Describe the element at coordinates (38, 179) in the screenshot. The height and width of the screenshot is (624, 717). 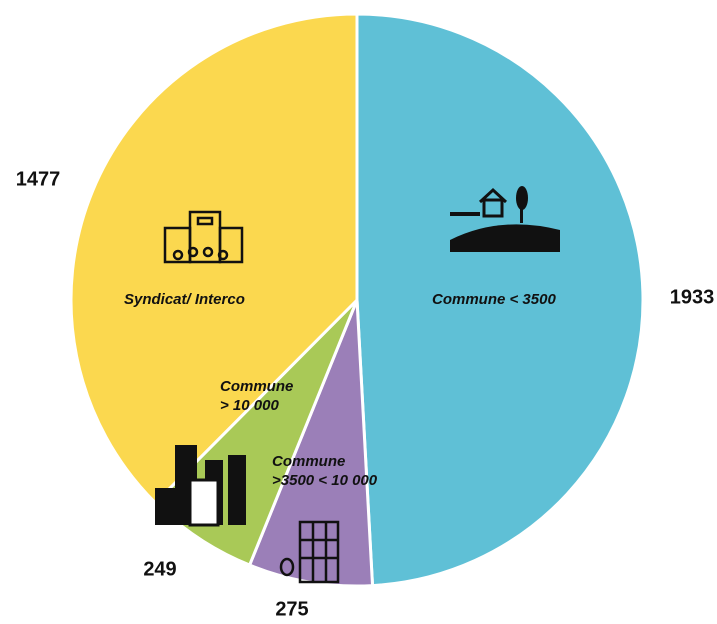
I see `value-label: 1477` at that location.